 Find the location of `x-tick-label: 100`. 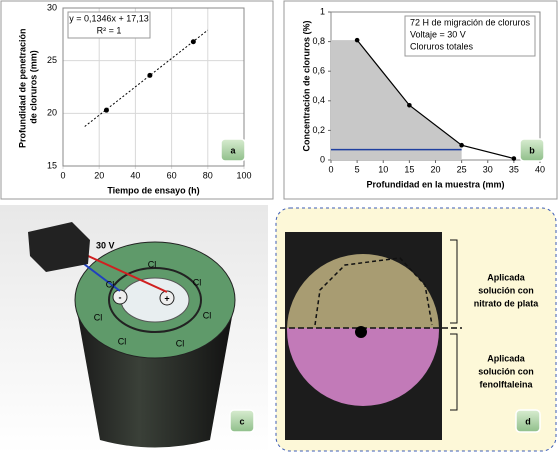

x-tick-label: 100 is located at coordinates (243, 175).